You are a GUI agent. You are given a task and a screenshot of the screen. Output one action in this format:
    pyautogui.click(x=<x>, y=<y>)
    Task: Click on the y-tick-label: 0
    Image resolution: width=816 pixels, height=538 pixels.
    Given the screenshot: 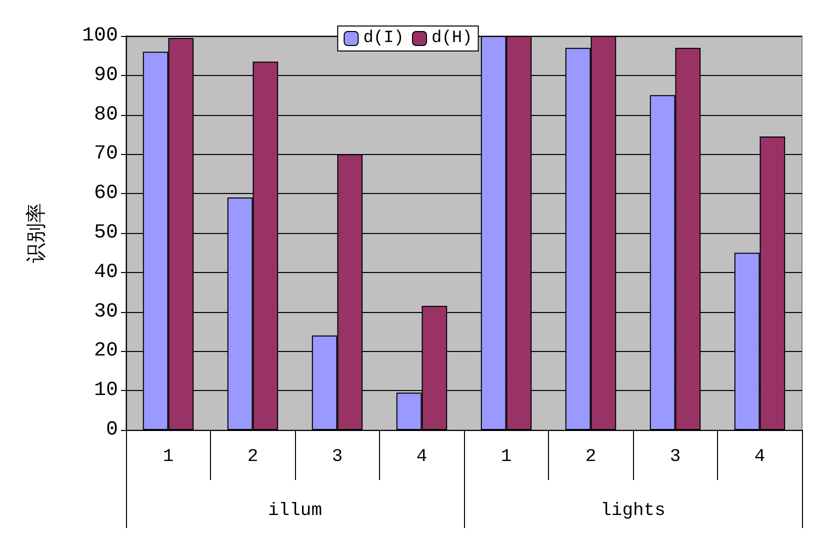 What is the action you would take?
    pyautogui.click(x=112, y=430)
    